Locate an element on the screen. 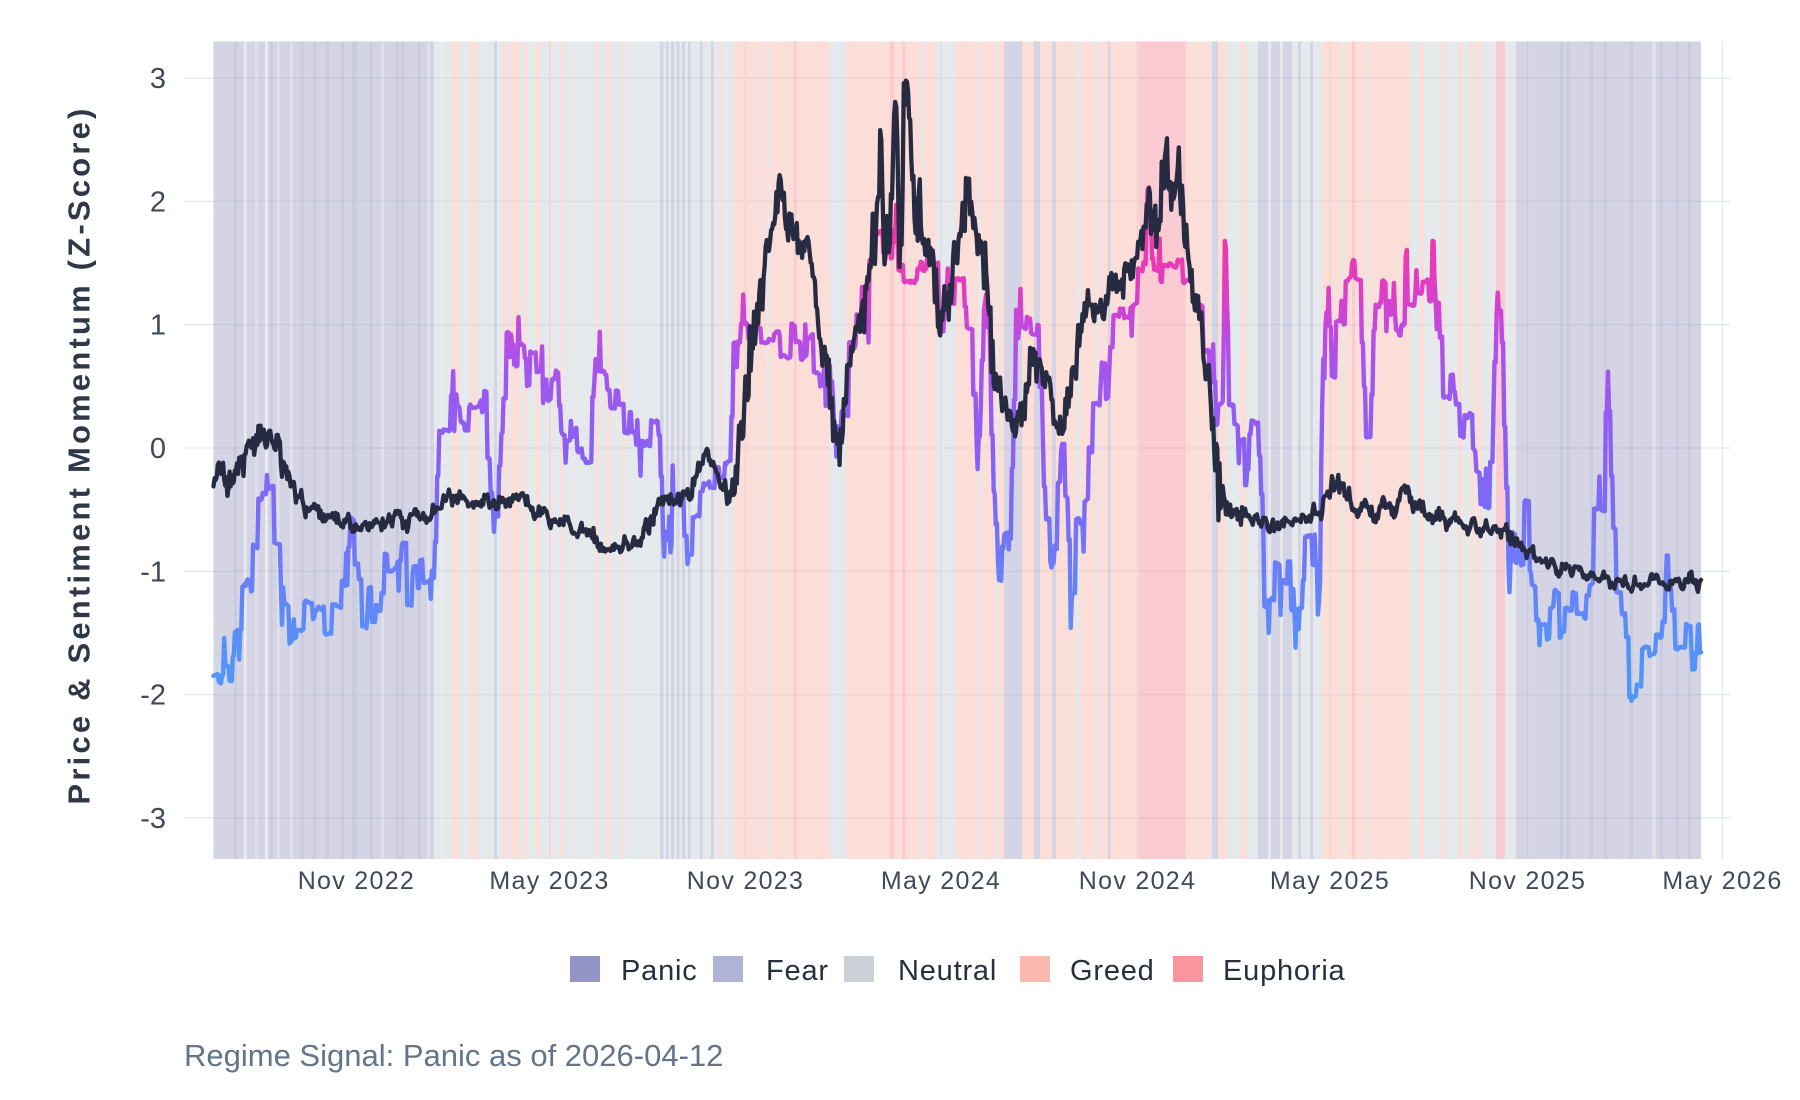 Image resolution: width=1800 pixels, height=1100 pixels. svg-text:Price & Sentiment Momentum (Z-: Price & Sentiment Momentum (Z-Score) is located at coordinates (79, 454).